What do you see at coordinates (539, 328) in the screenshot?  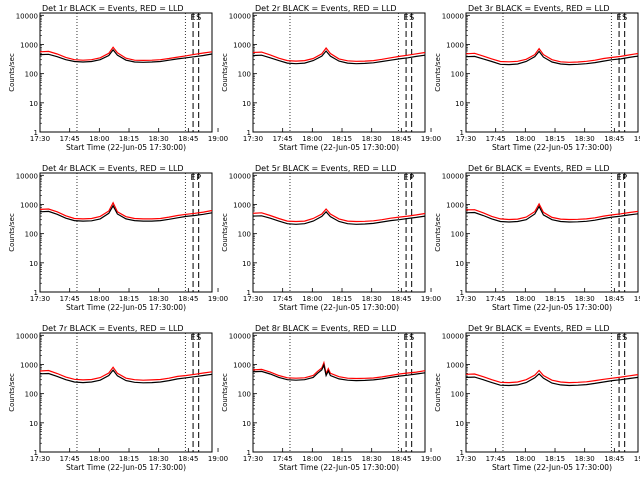 I see `panel-title: Det 9r BLACK = Events, RED = LLD` at bounding box center [539, 328].